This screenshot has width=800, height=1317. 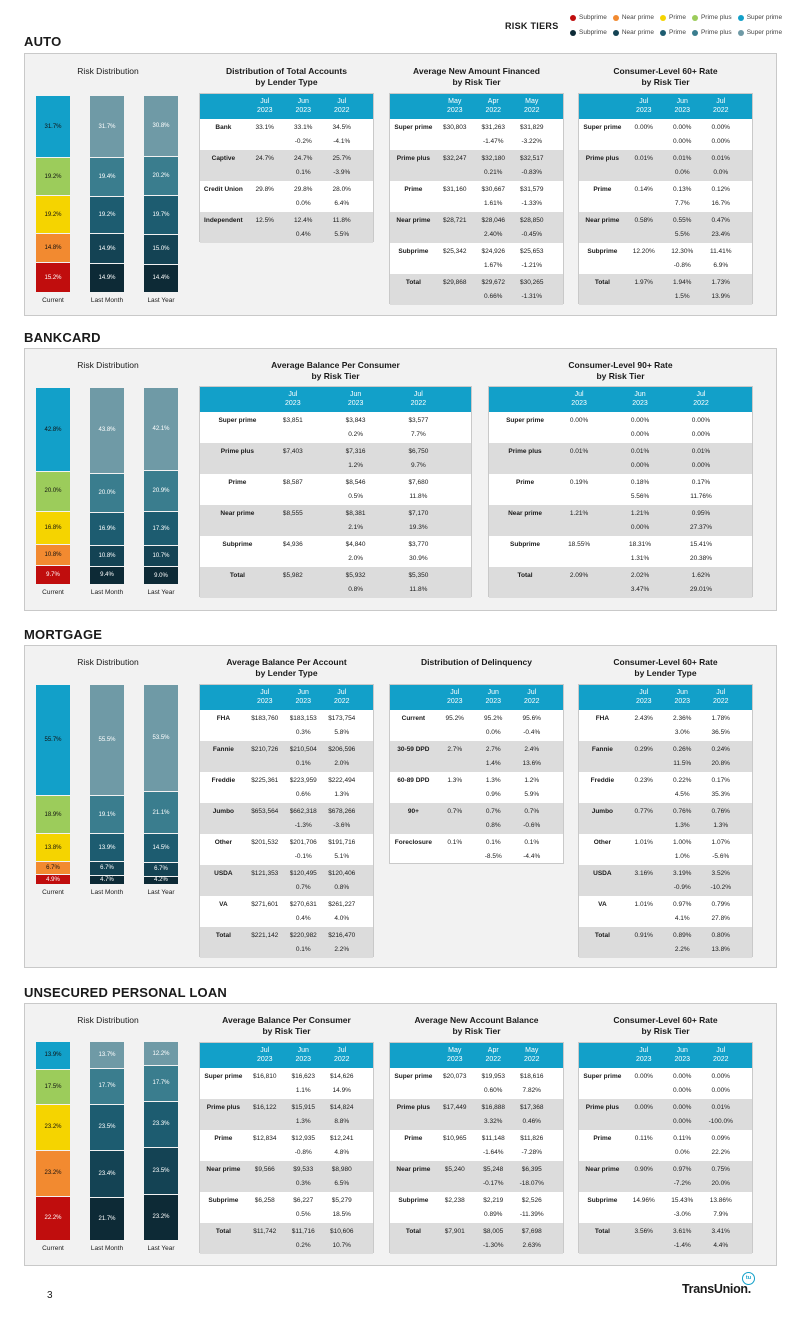 I want to click on cell-value: $191,716, so click(x=342, y=842).